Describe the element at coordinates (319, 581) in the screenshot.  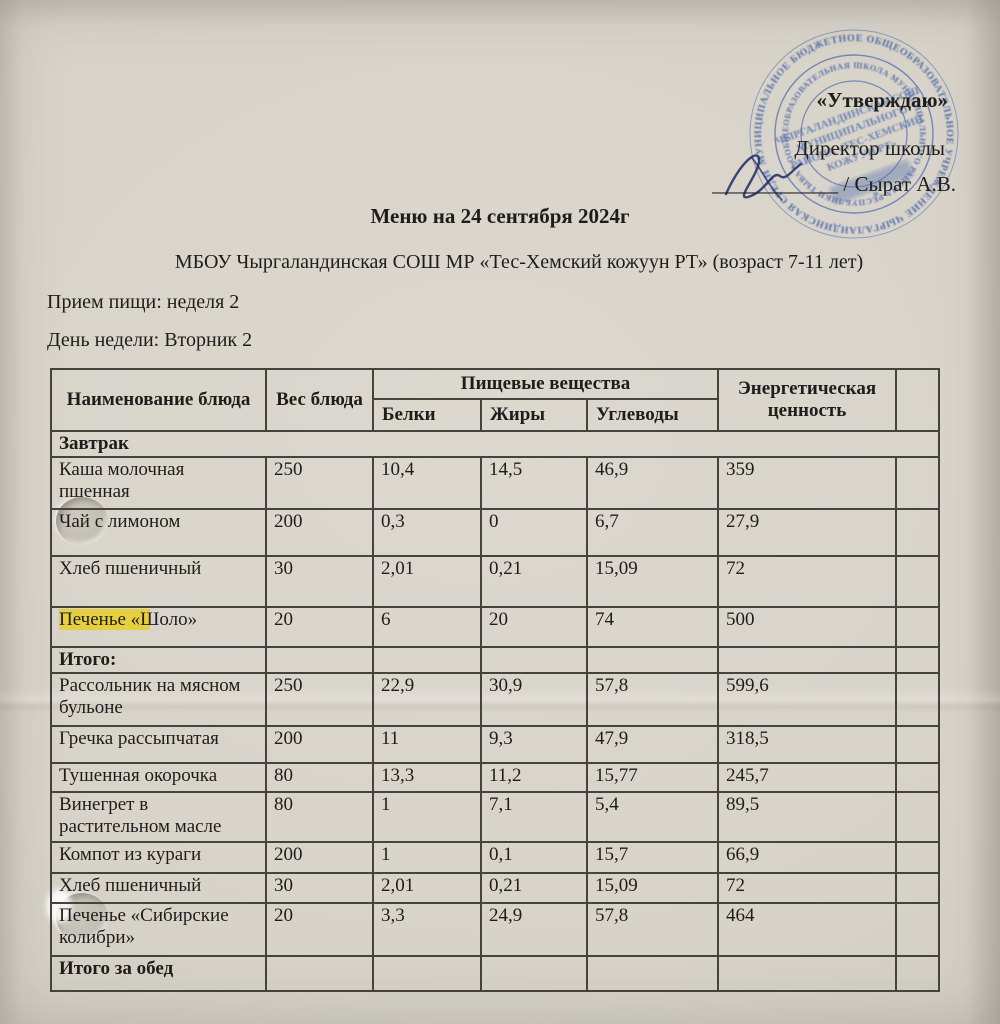
I see `weight-cell: 30` at that location.